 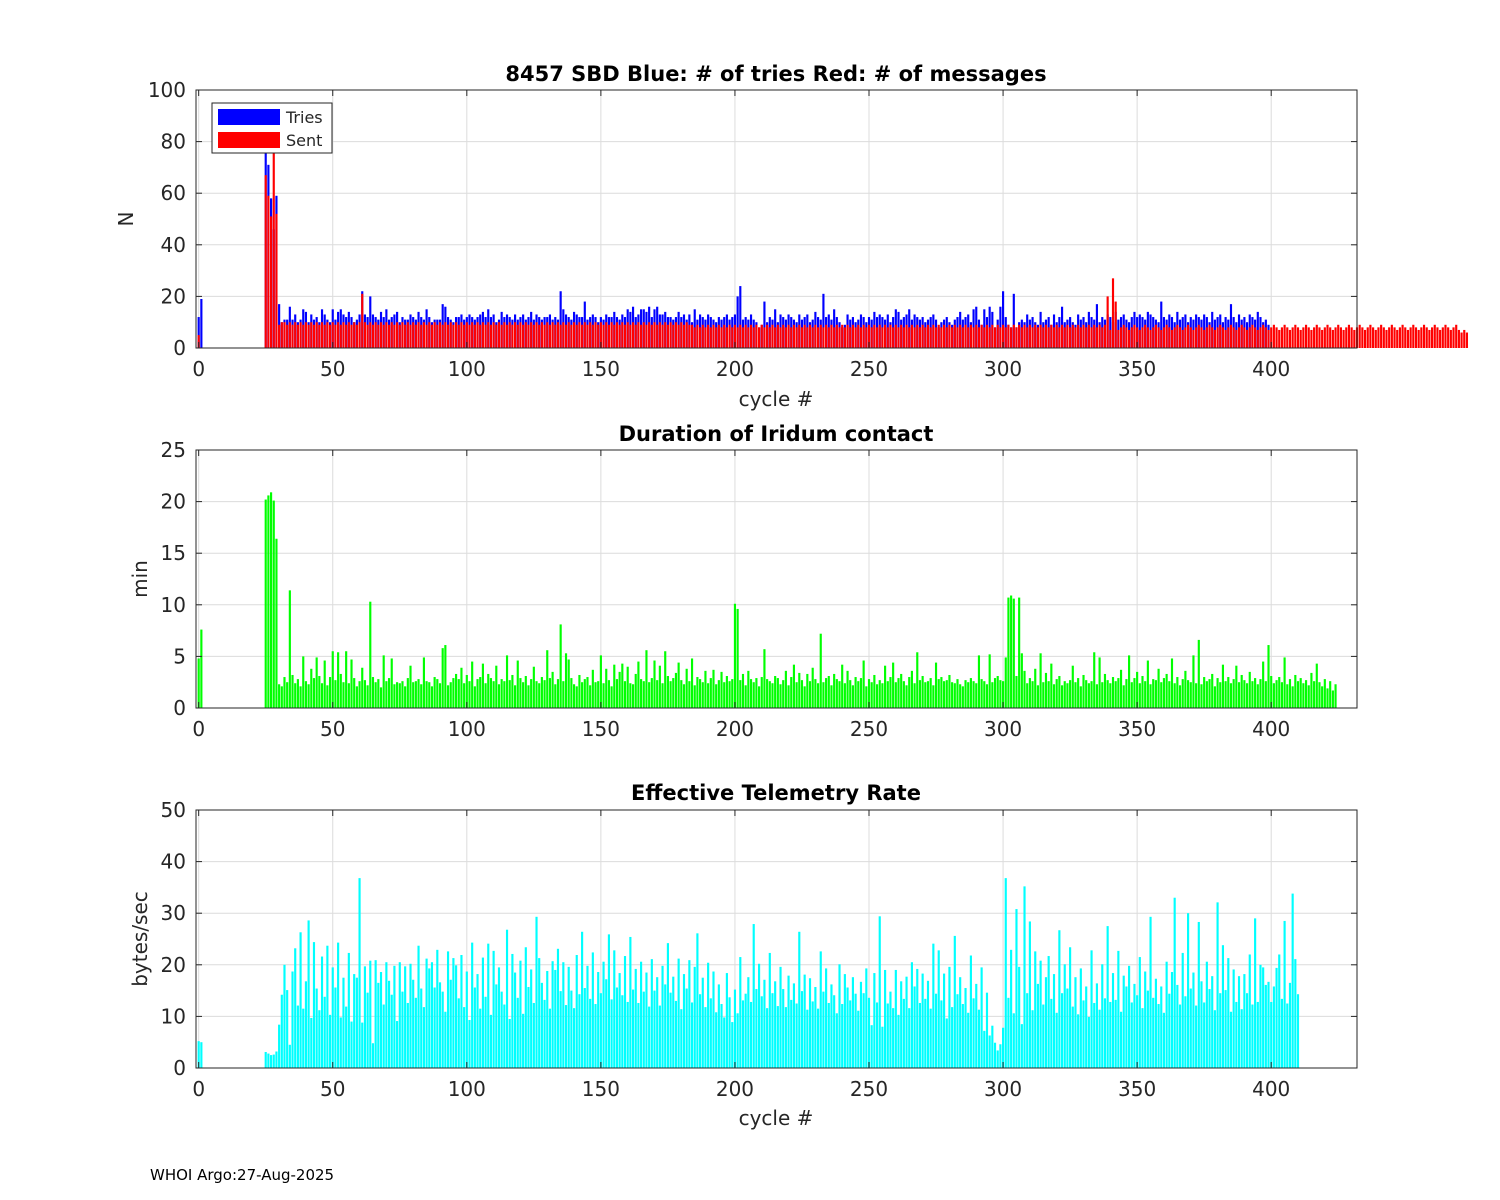 What do you see at coordinates (173, 810) in the screenshot?
I see `rate-ytick-label: 50` at bounding box center [173, 810].